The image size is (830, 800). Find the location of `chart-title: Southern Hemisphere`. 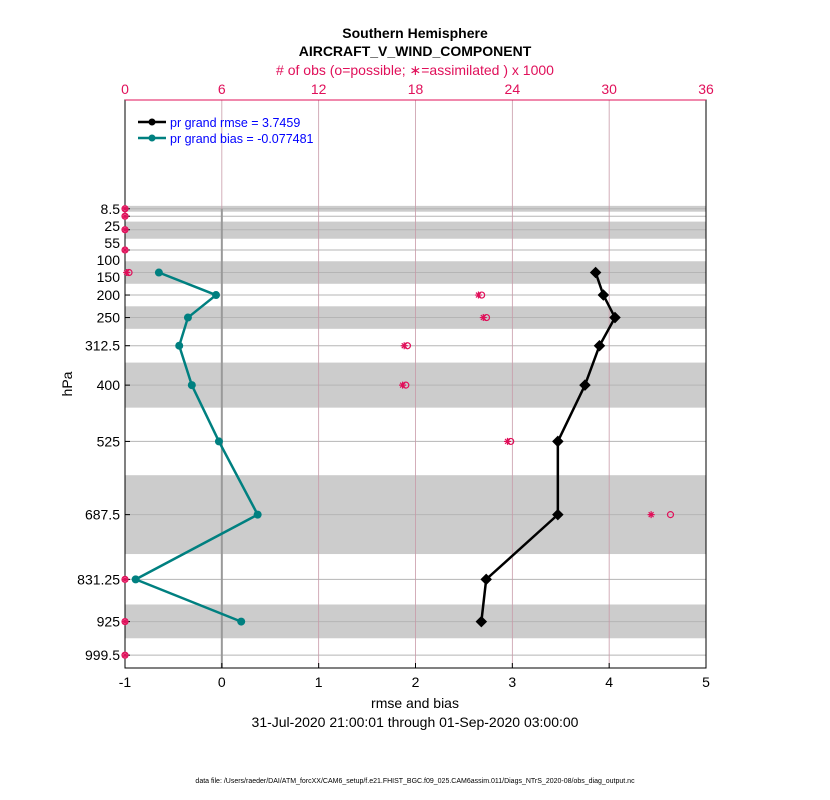

chart-title: Southern Hemisphere is located at coordinates (415, 33).